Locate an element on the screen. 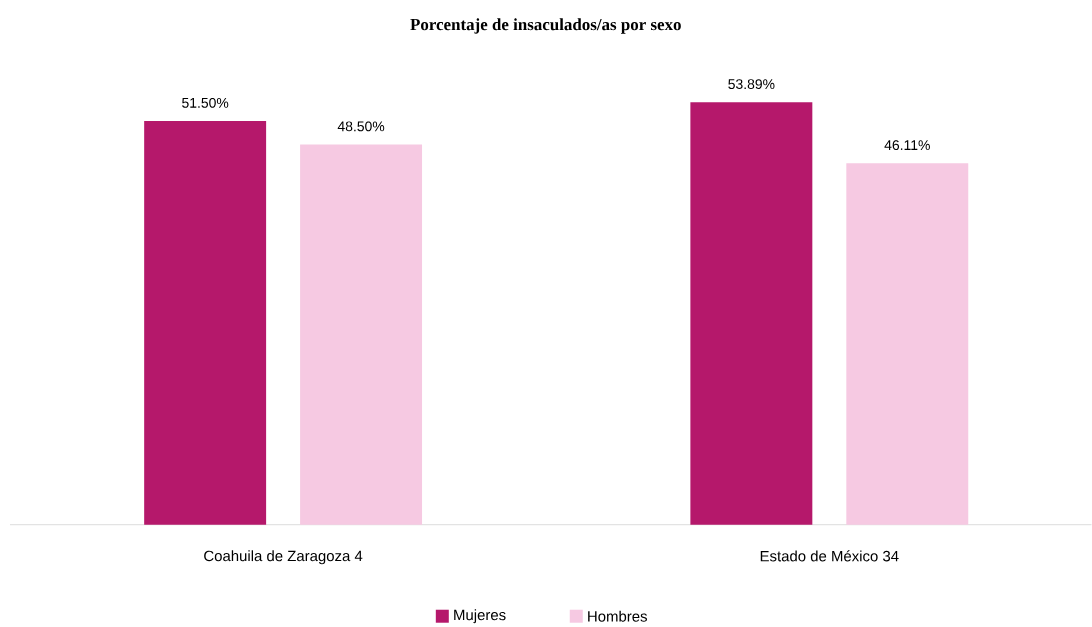 The image size is (1092, 627). legend-label: Mujeres is located at coordinates (480, 616).